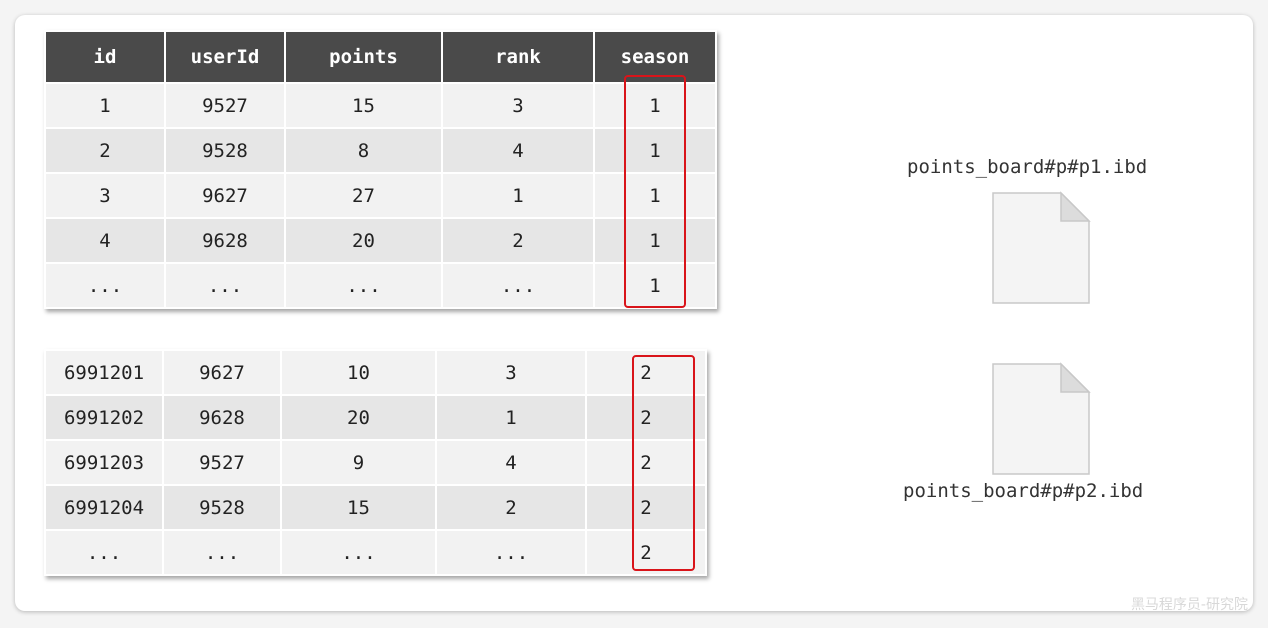  What do you see at coordinates (518, 57) in the screenshot?
I see `header-rank: rank` at bounding box center [518, 57].